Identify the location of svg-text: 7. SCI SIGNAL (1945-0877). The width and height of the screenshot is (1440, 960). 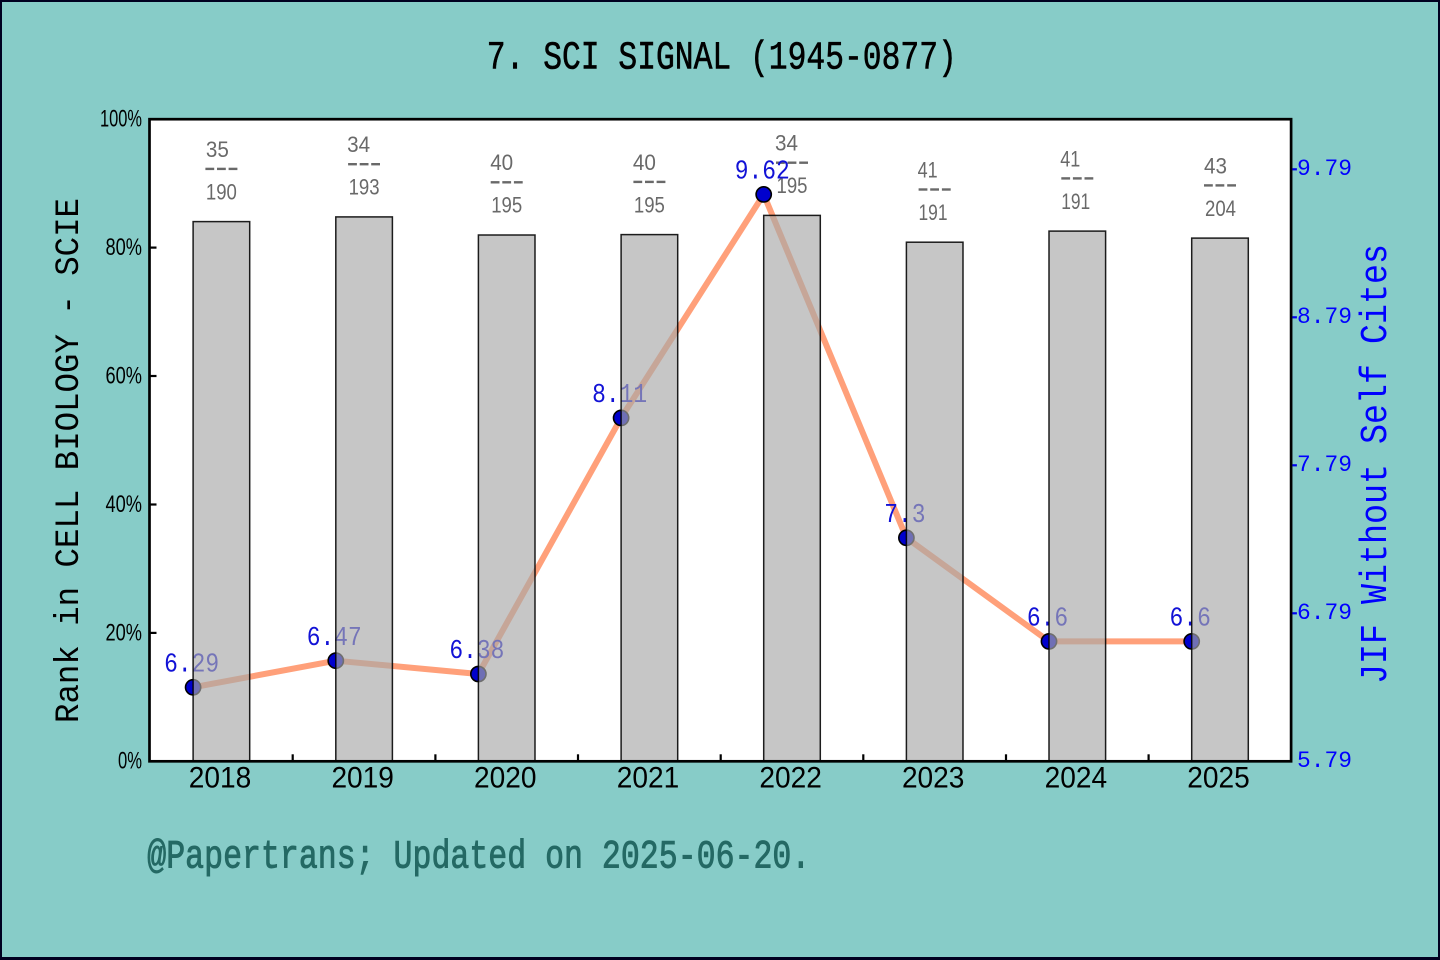
(722, 58).